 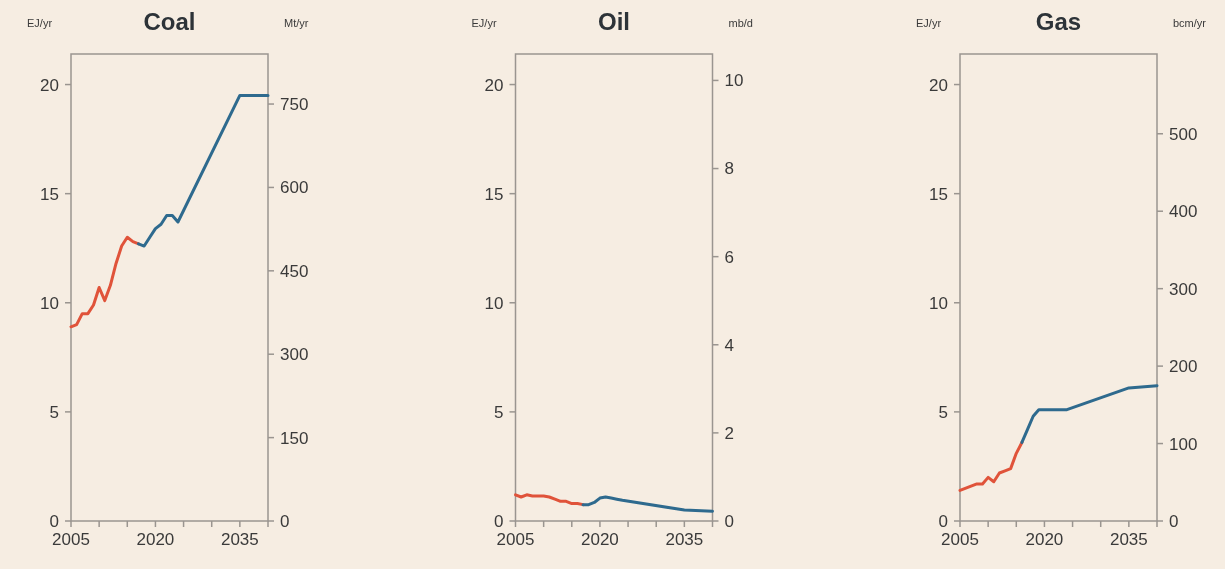 I want to click on y2-tick-label: 150, so click(x=294, y=438).